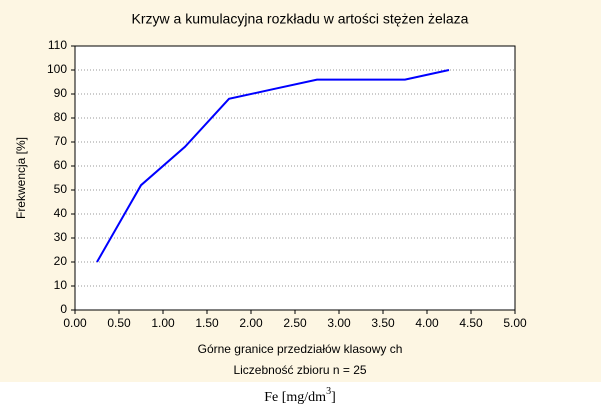  I want to click on note: Liczebność zbioru n = 25, so click(299, 370).